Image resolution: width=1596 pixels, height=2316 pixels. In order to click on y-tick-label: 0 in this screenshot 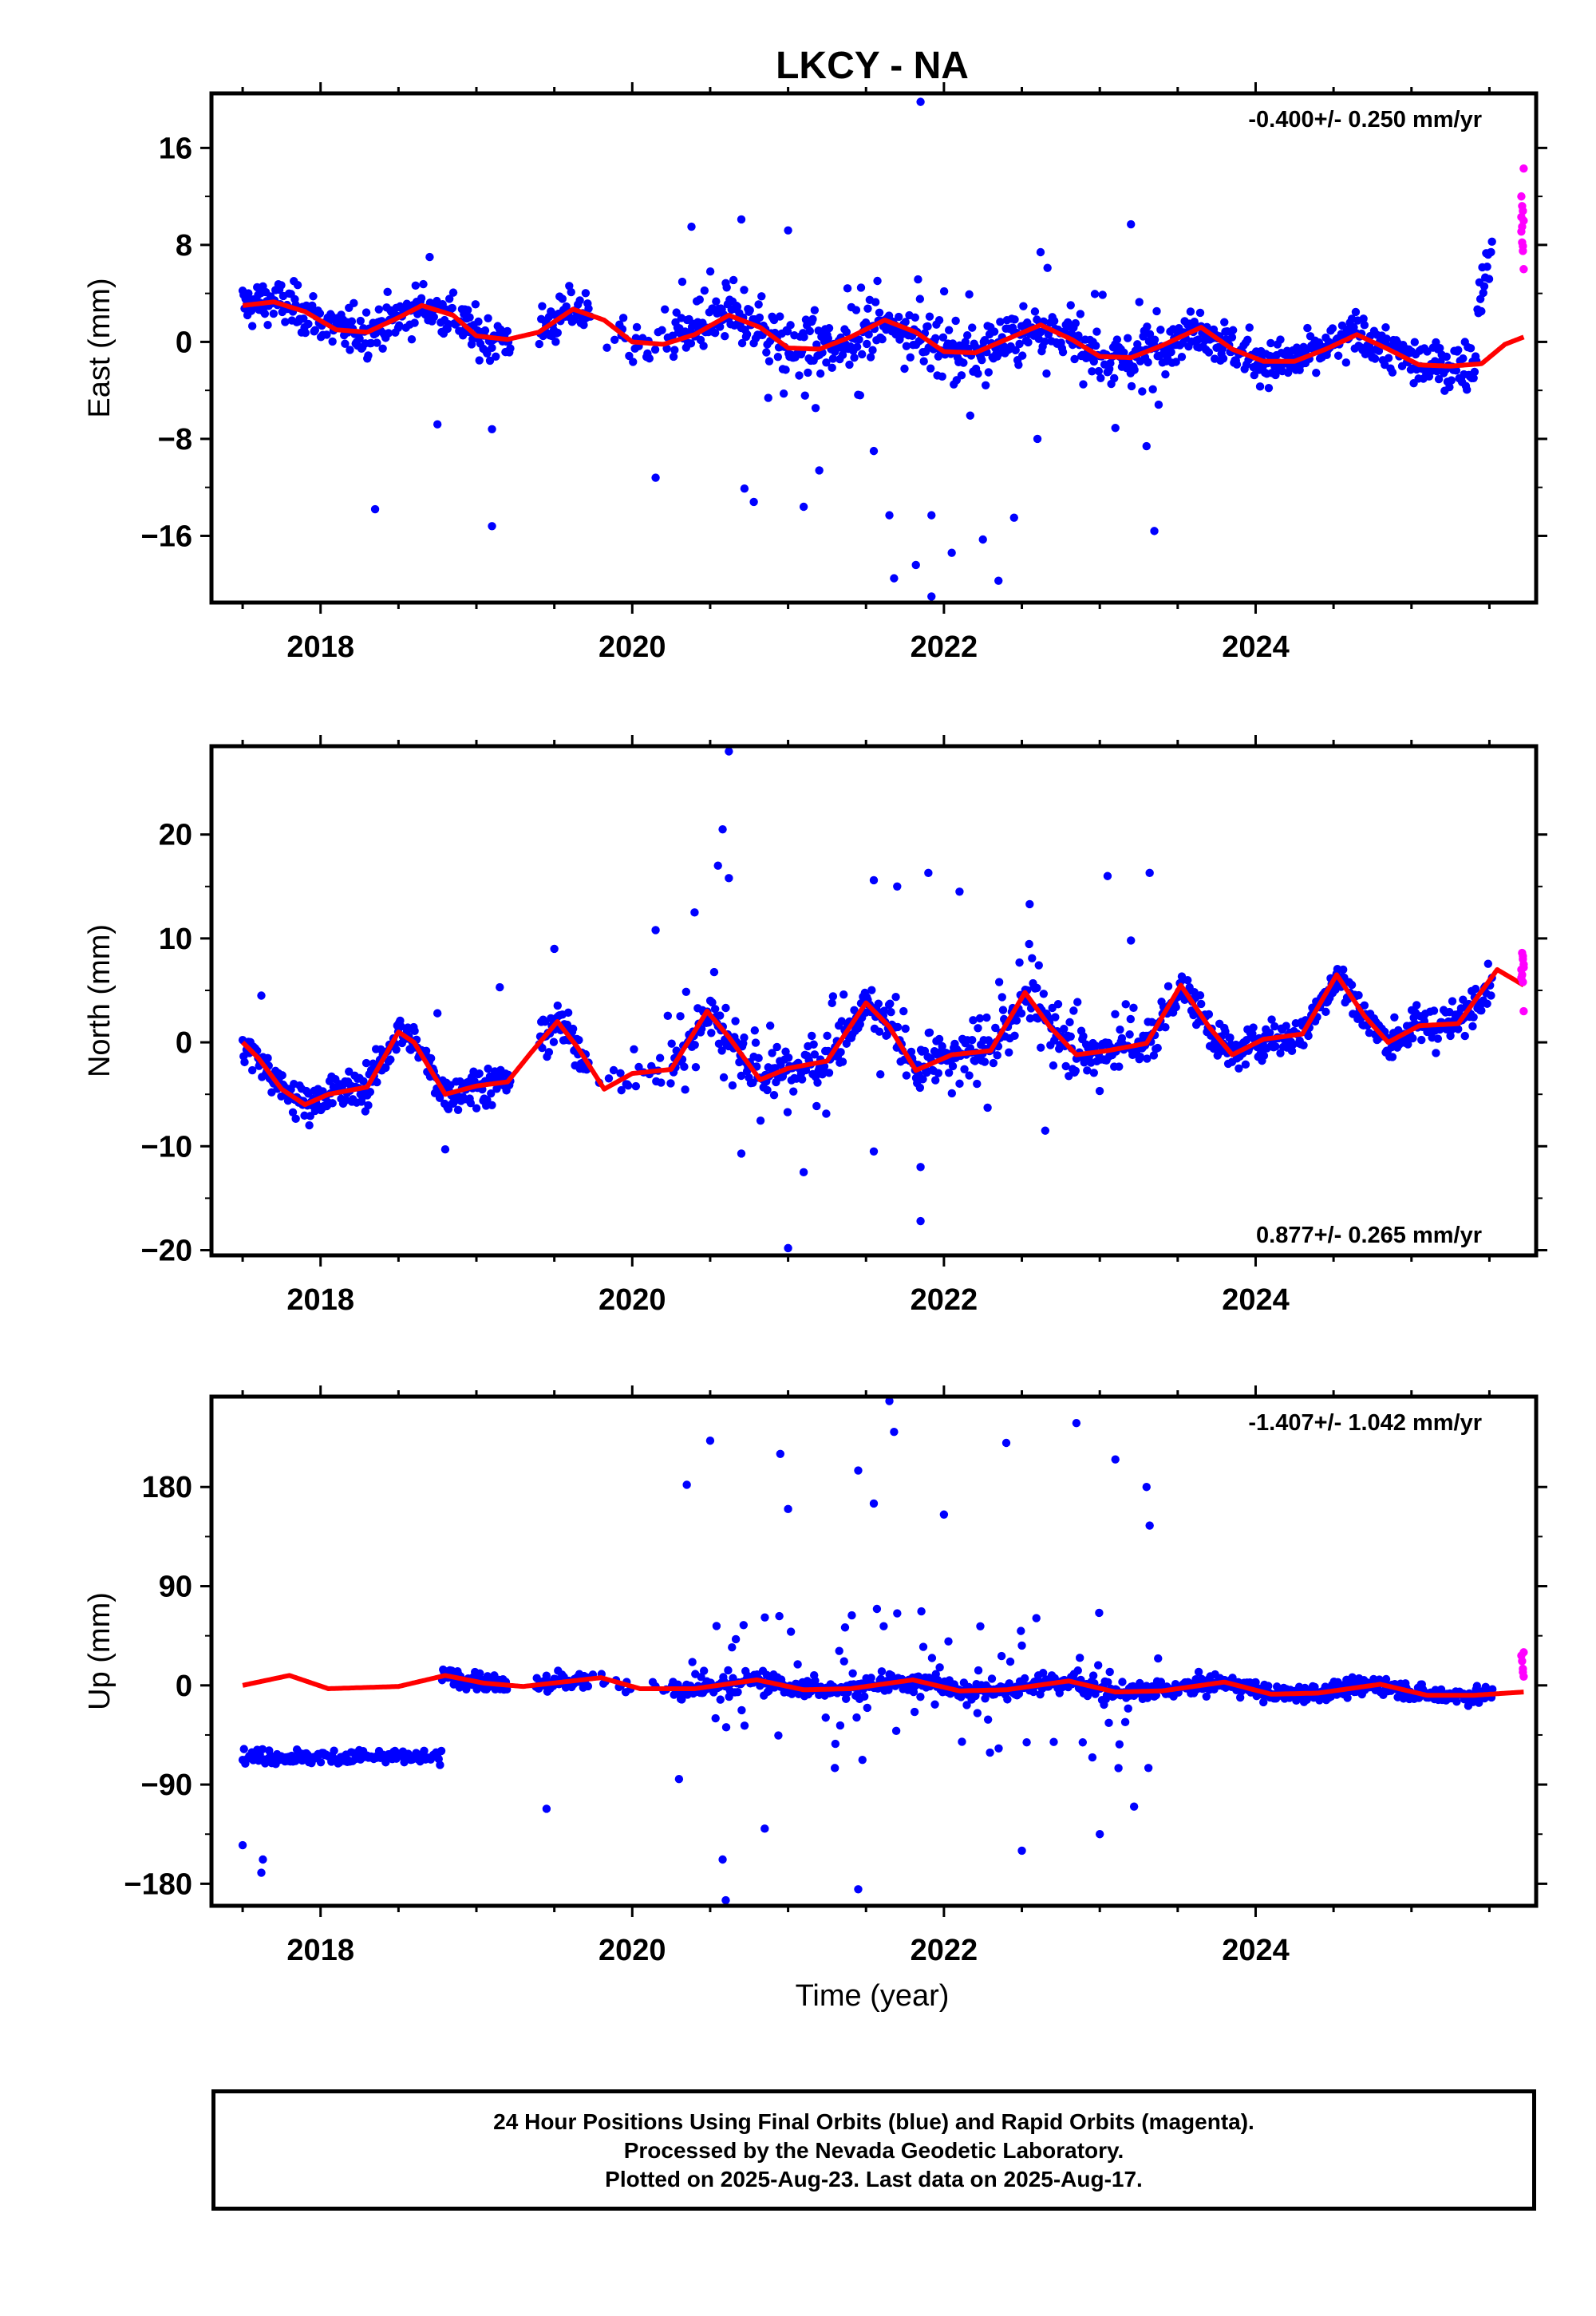, I will do `click(184, 1043)`.